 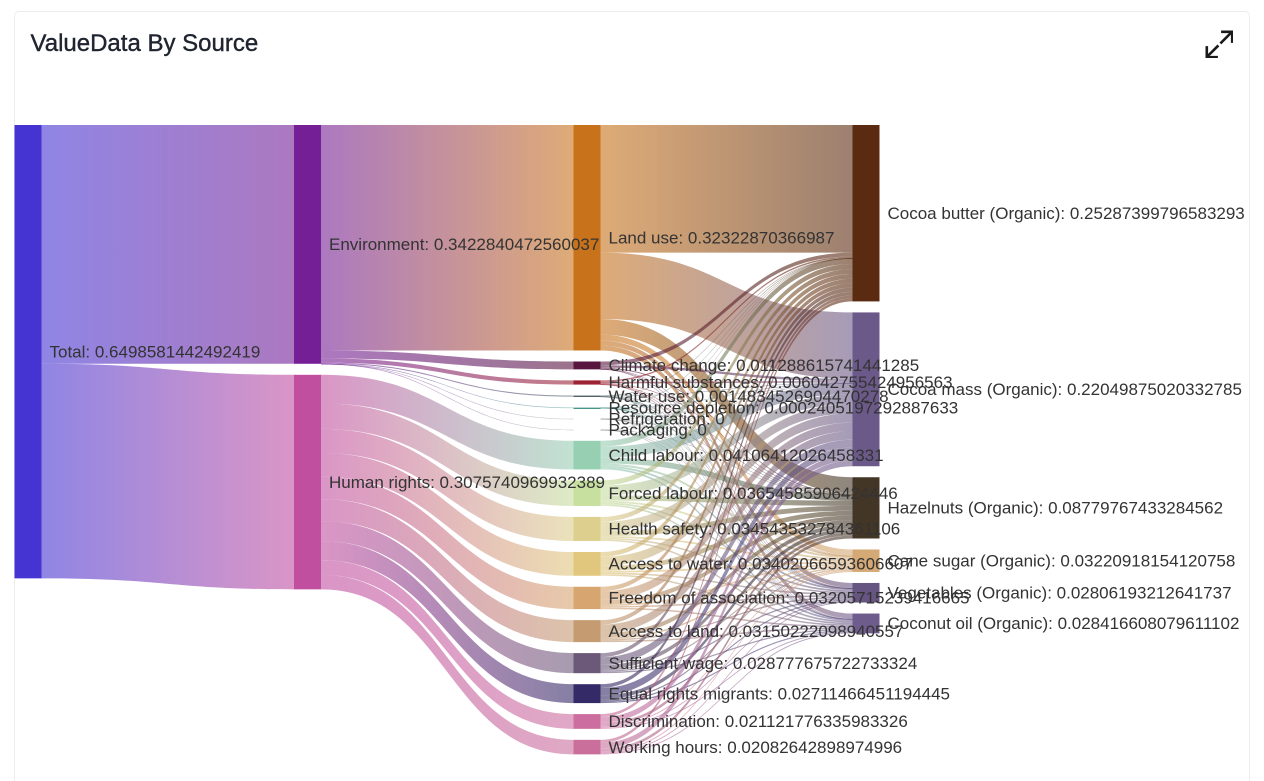 What do you see at coordinates (746, 455) in the screenshot?
I see `svg-text:Child labour: 0.04106412026458: Child labour: 0.04106412026458331` at bounding box center [746, 455].